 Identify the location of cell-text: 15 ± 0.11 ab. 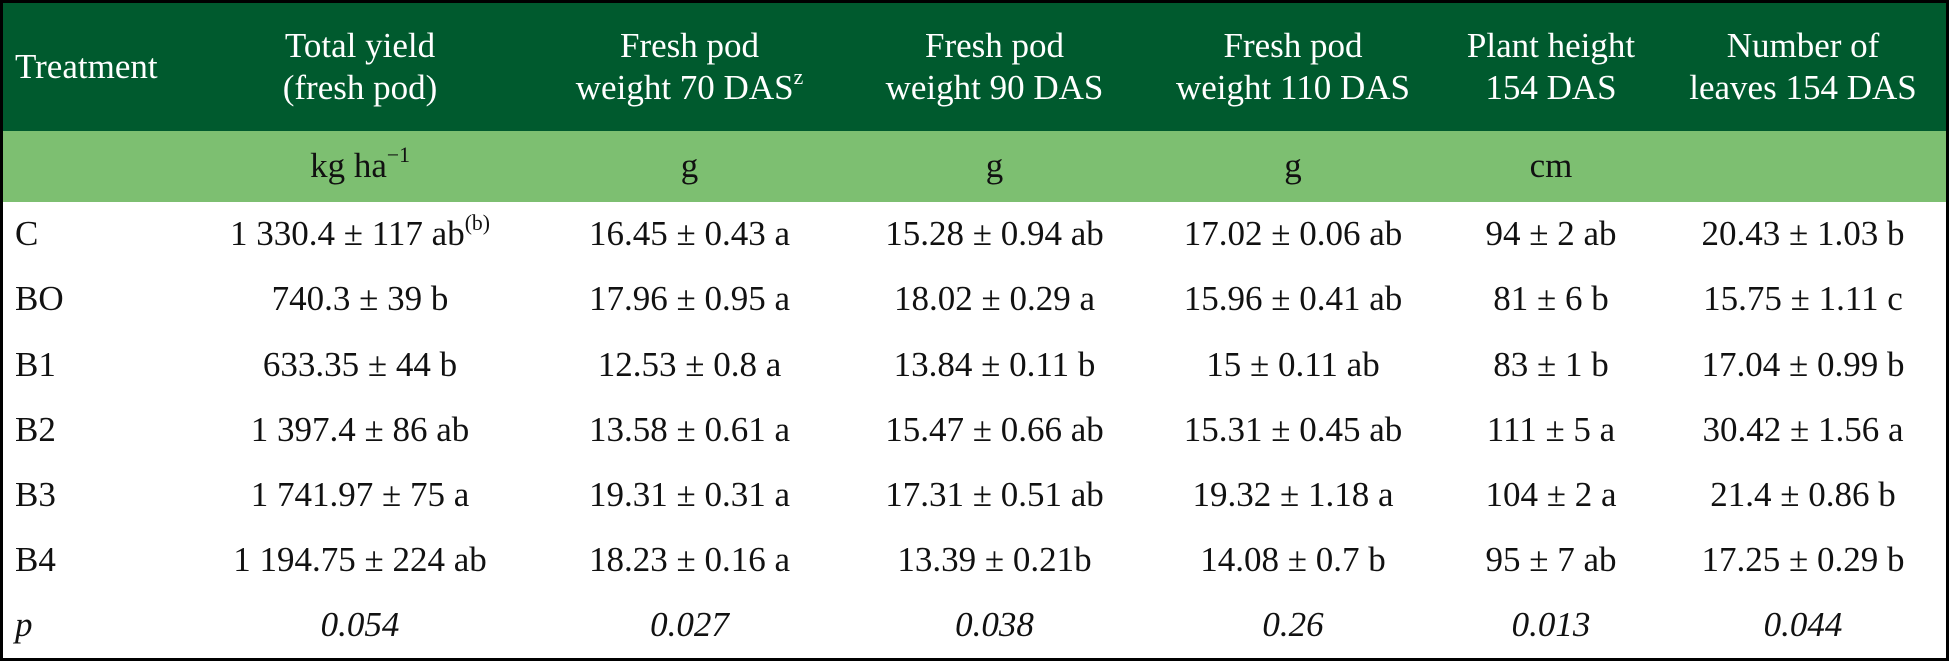
(1293, 364).